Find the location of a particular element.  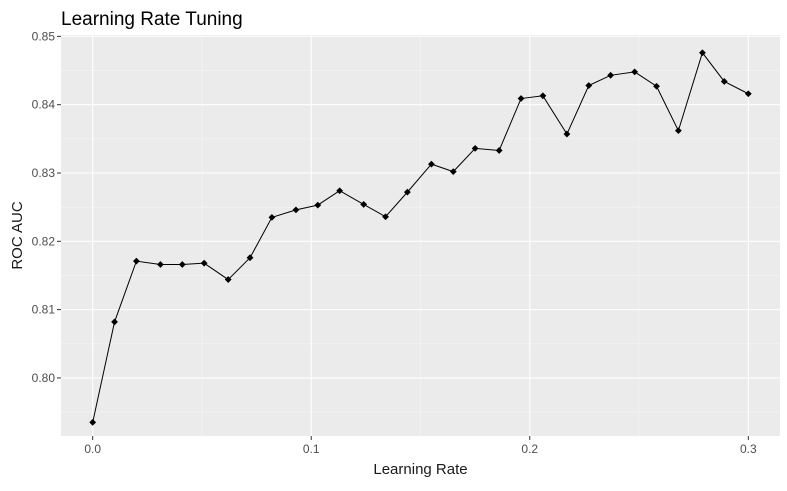

y-tick-label: 0.81 is located at coordinates (44, 310).